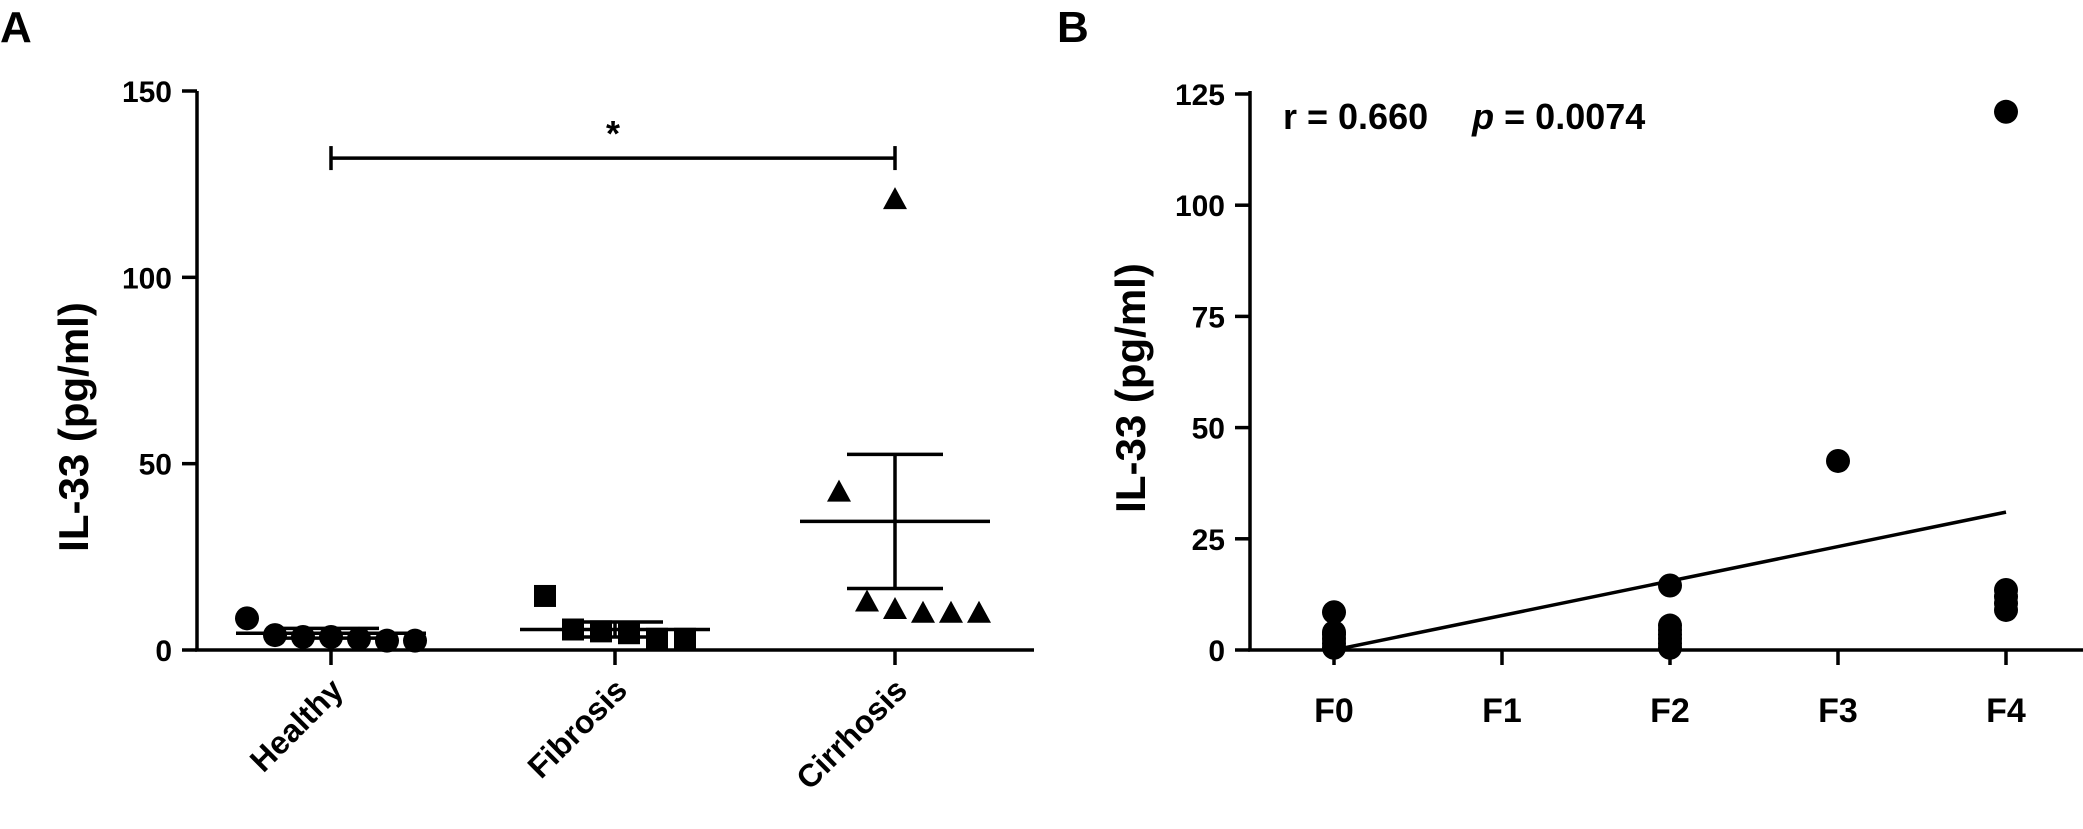  Describe the element at coordinates (1482, 116) in the screenshot. I see `p-symbol-text: p` at that location.